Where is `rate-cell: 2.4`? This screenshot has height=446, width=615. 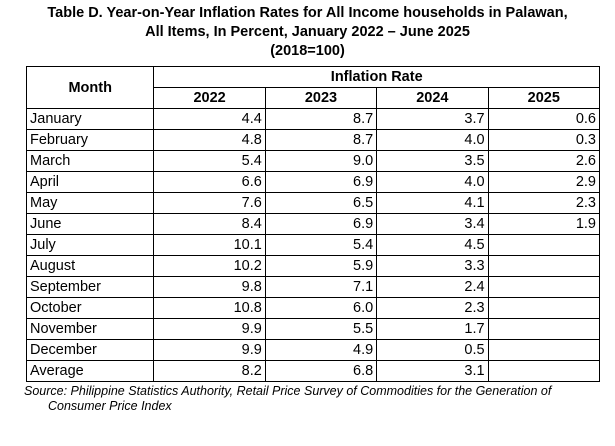 rate-cell: 2.4 is located at coordinates (432, 287).